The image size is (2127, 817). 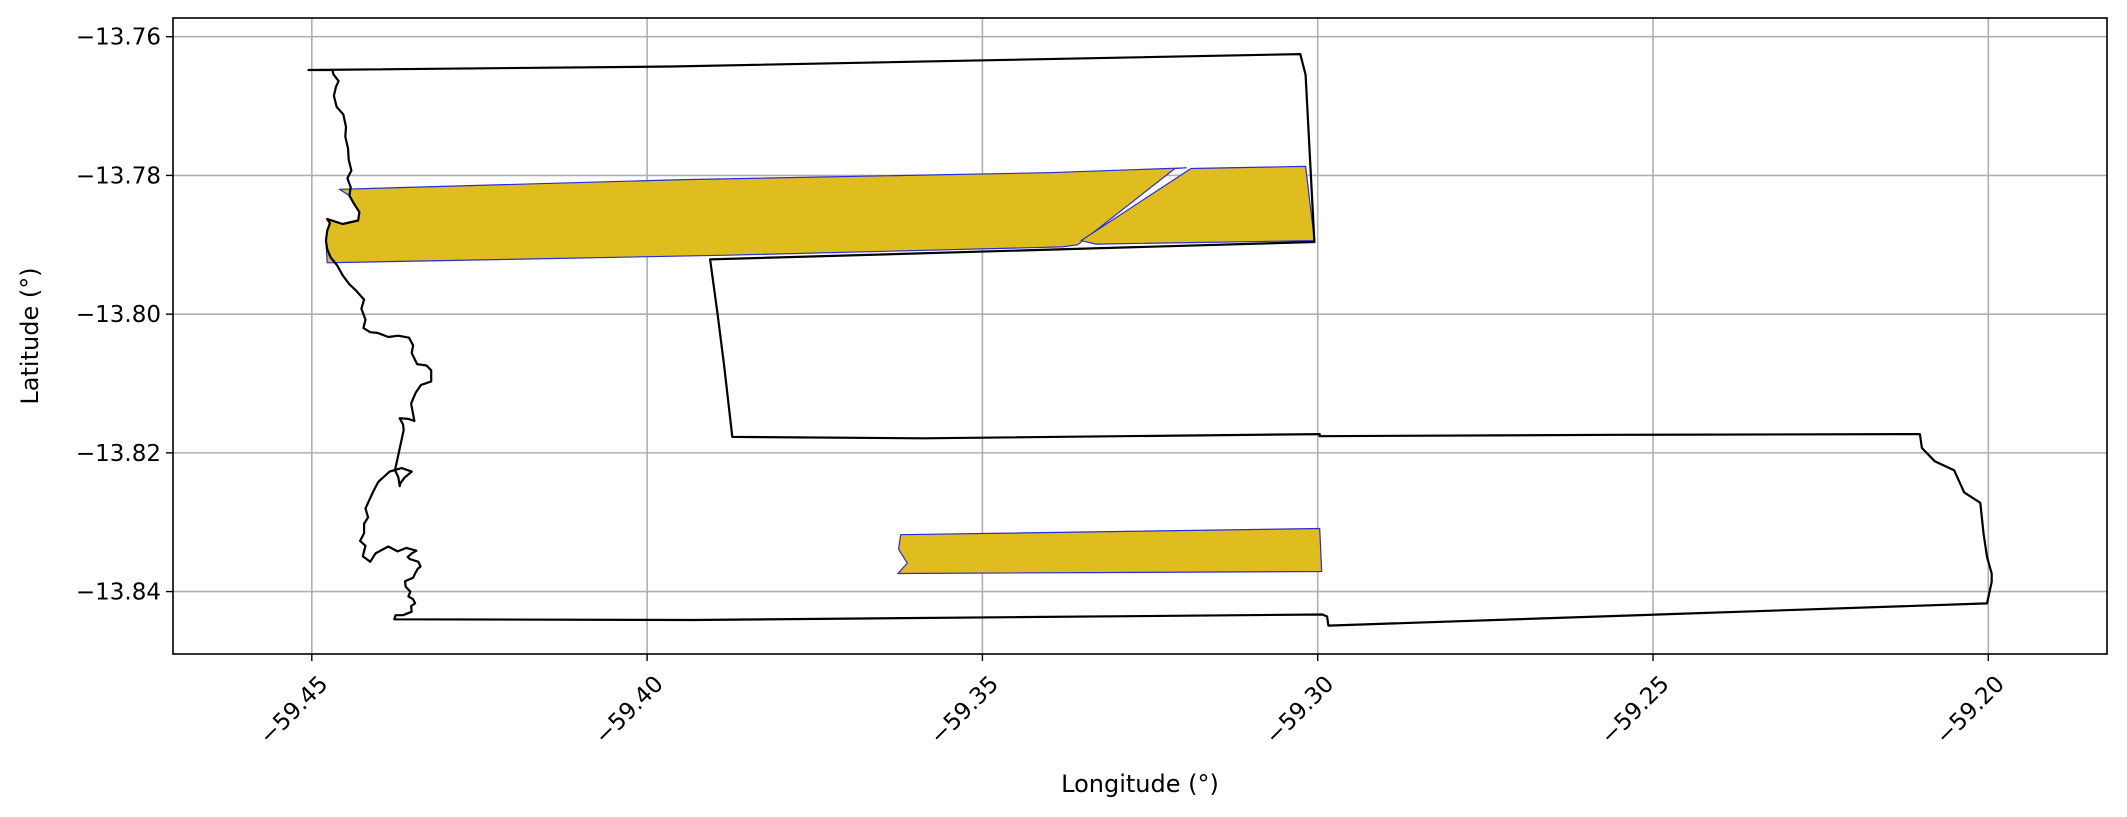 What do you see at coordinates (294, 710) in the screenshot?
I see `x-tick-label: −59.45` at bounding box center [294, 710].